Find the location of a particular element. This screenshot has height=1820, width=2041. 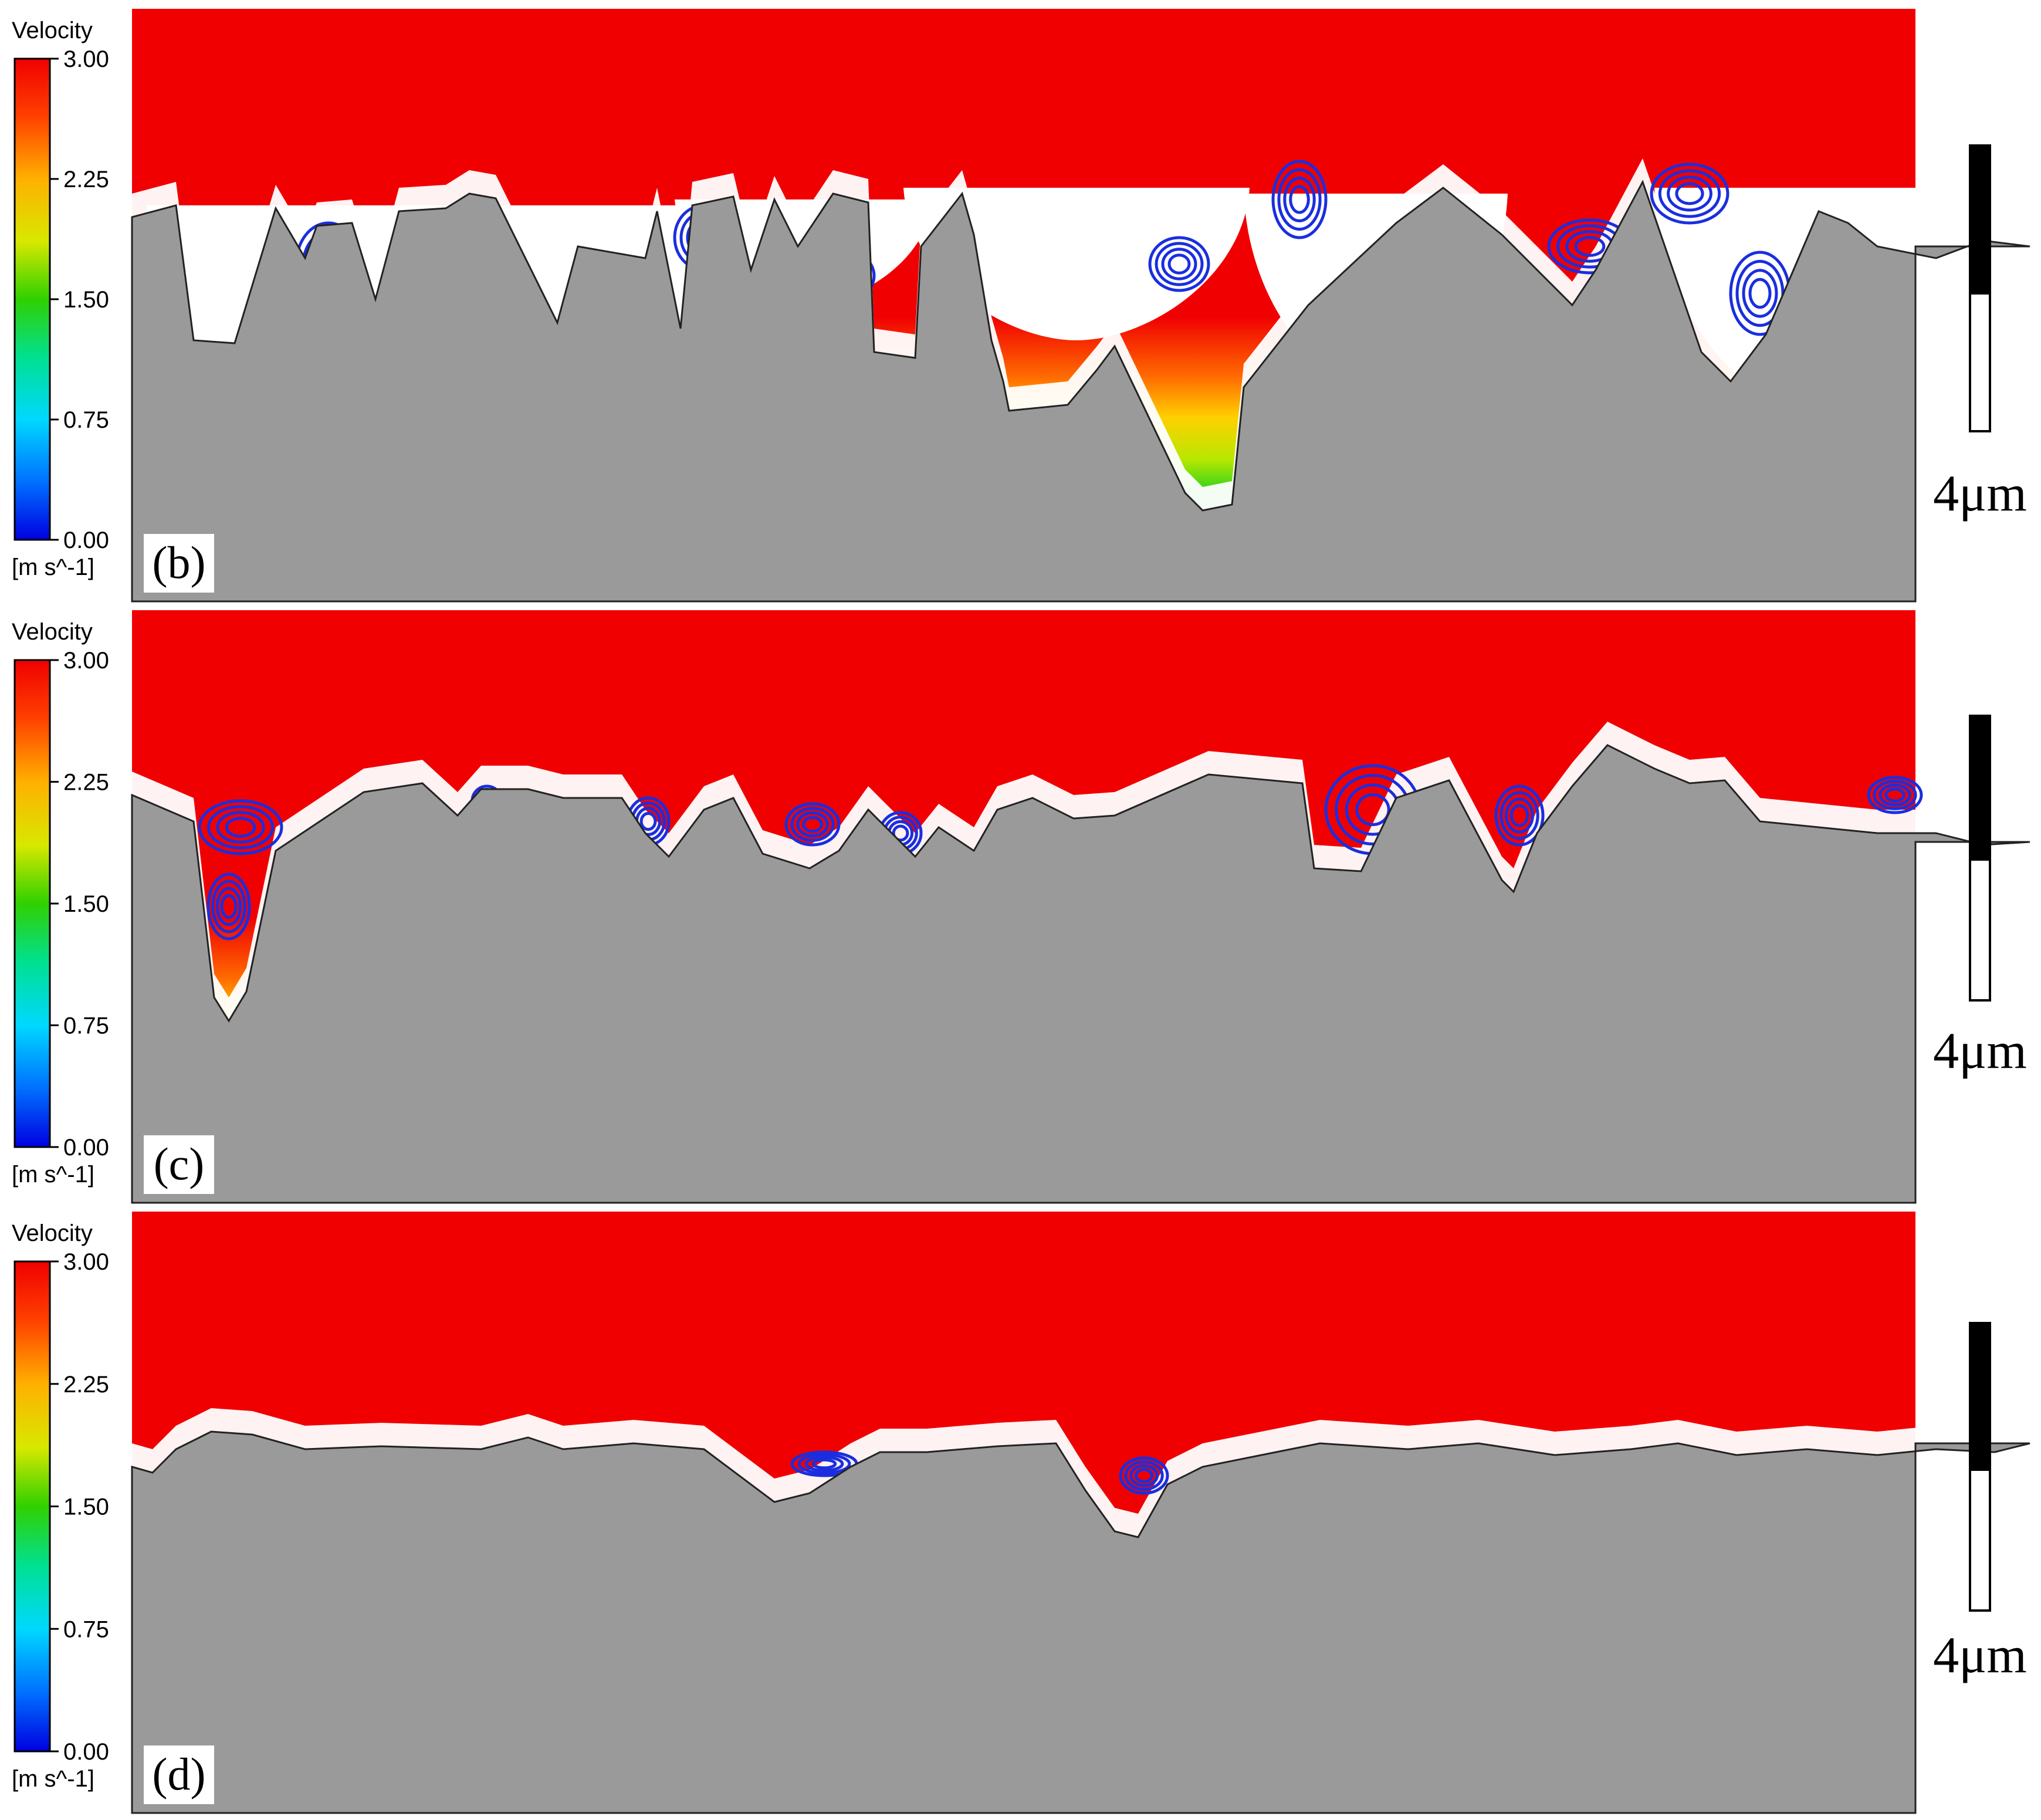

panel-label-text: (d) is located at coordinates (179, 1774).